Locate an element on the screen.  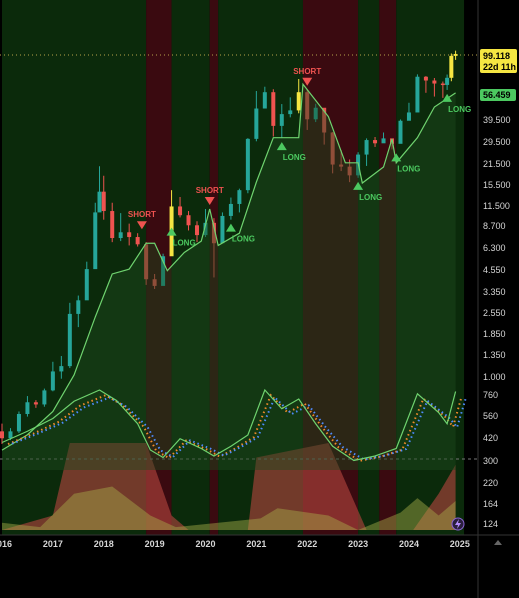
lightning-icon is located at coordinates (458, 524).